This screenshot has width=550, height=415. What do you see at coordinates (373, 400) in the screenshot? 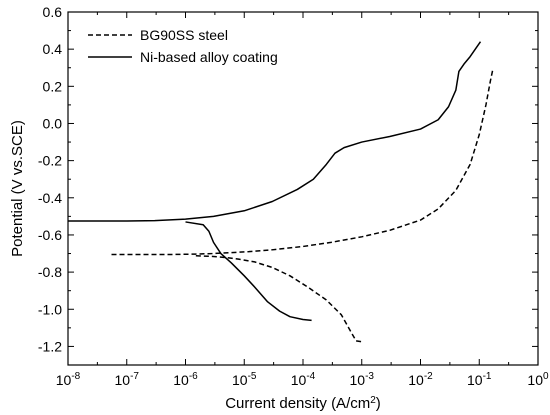
I see `x-axis-title-sup: 2` at bounding box center [373, 400].